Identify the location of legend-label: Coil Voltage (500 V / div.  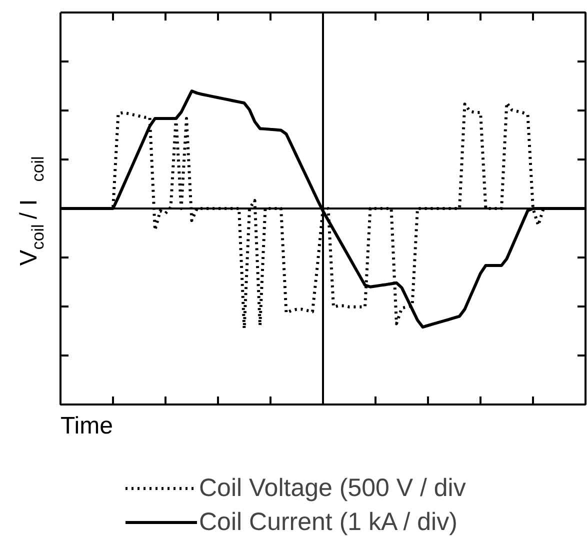
(332, 488).